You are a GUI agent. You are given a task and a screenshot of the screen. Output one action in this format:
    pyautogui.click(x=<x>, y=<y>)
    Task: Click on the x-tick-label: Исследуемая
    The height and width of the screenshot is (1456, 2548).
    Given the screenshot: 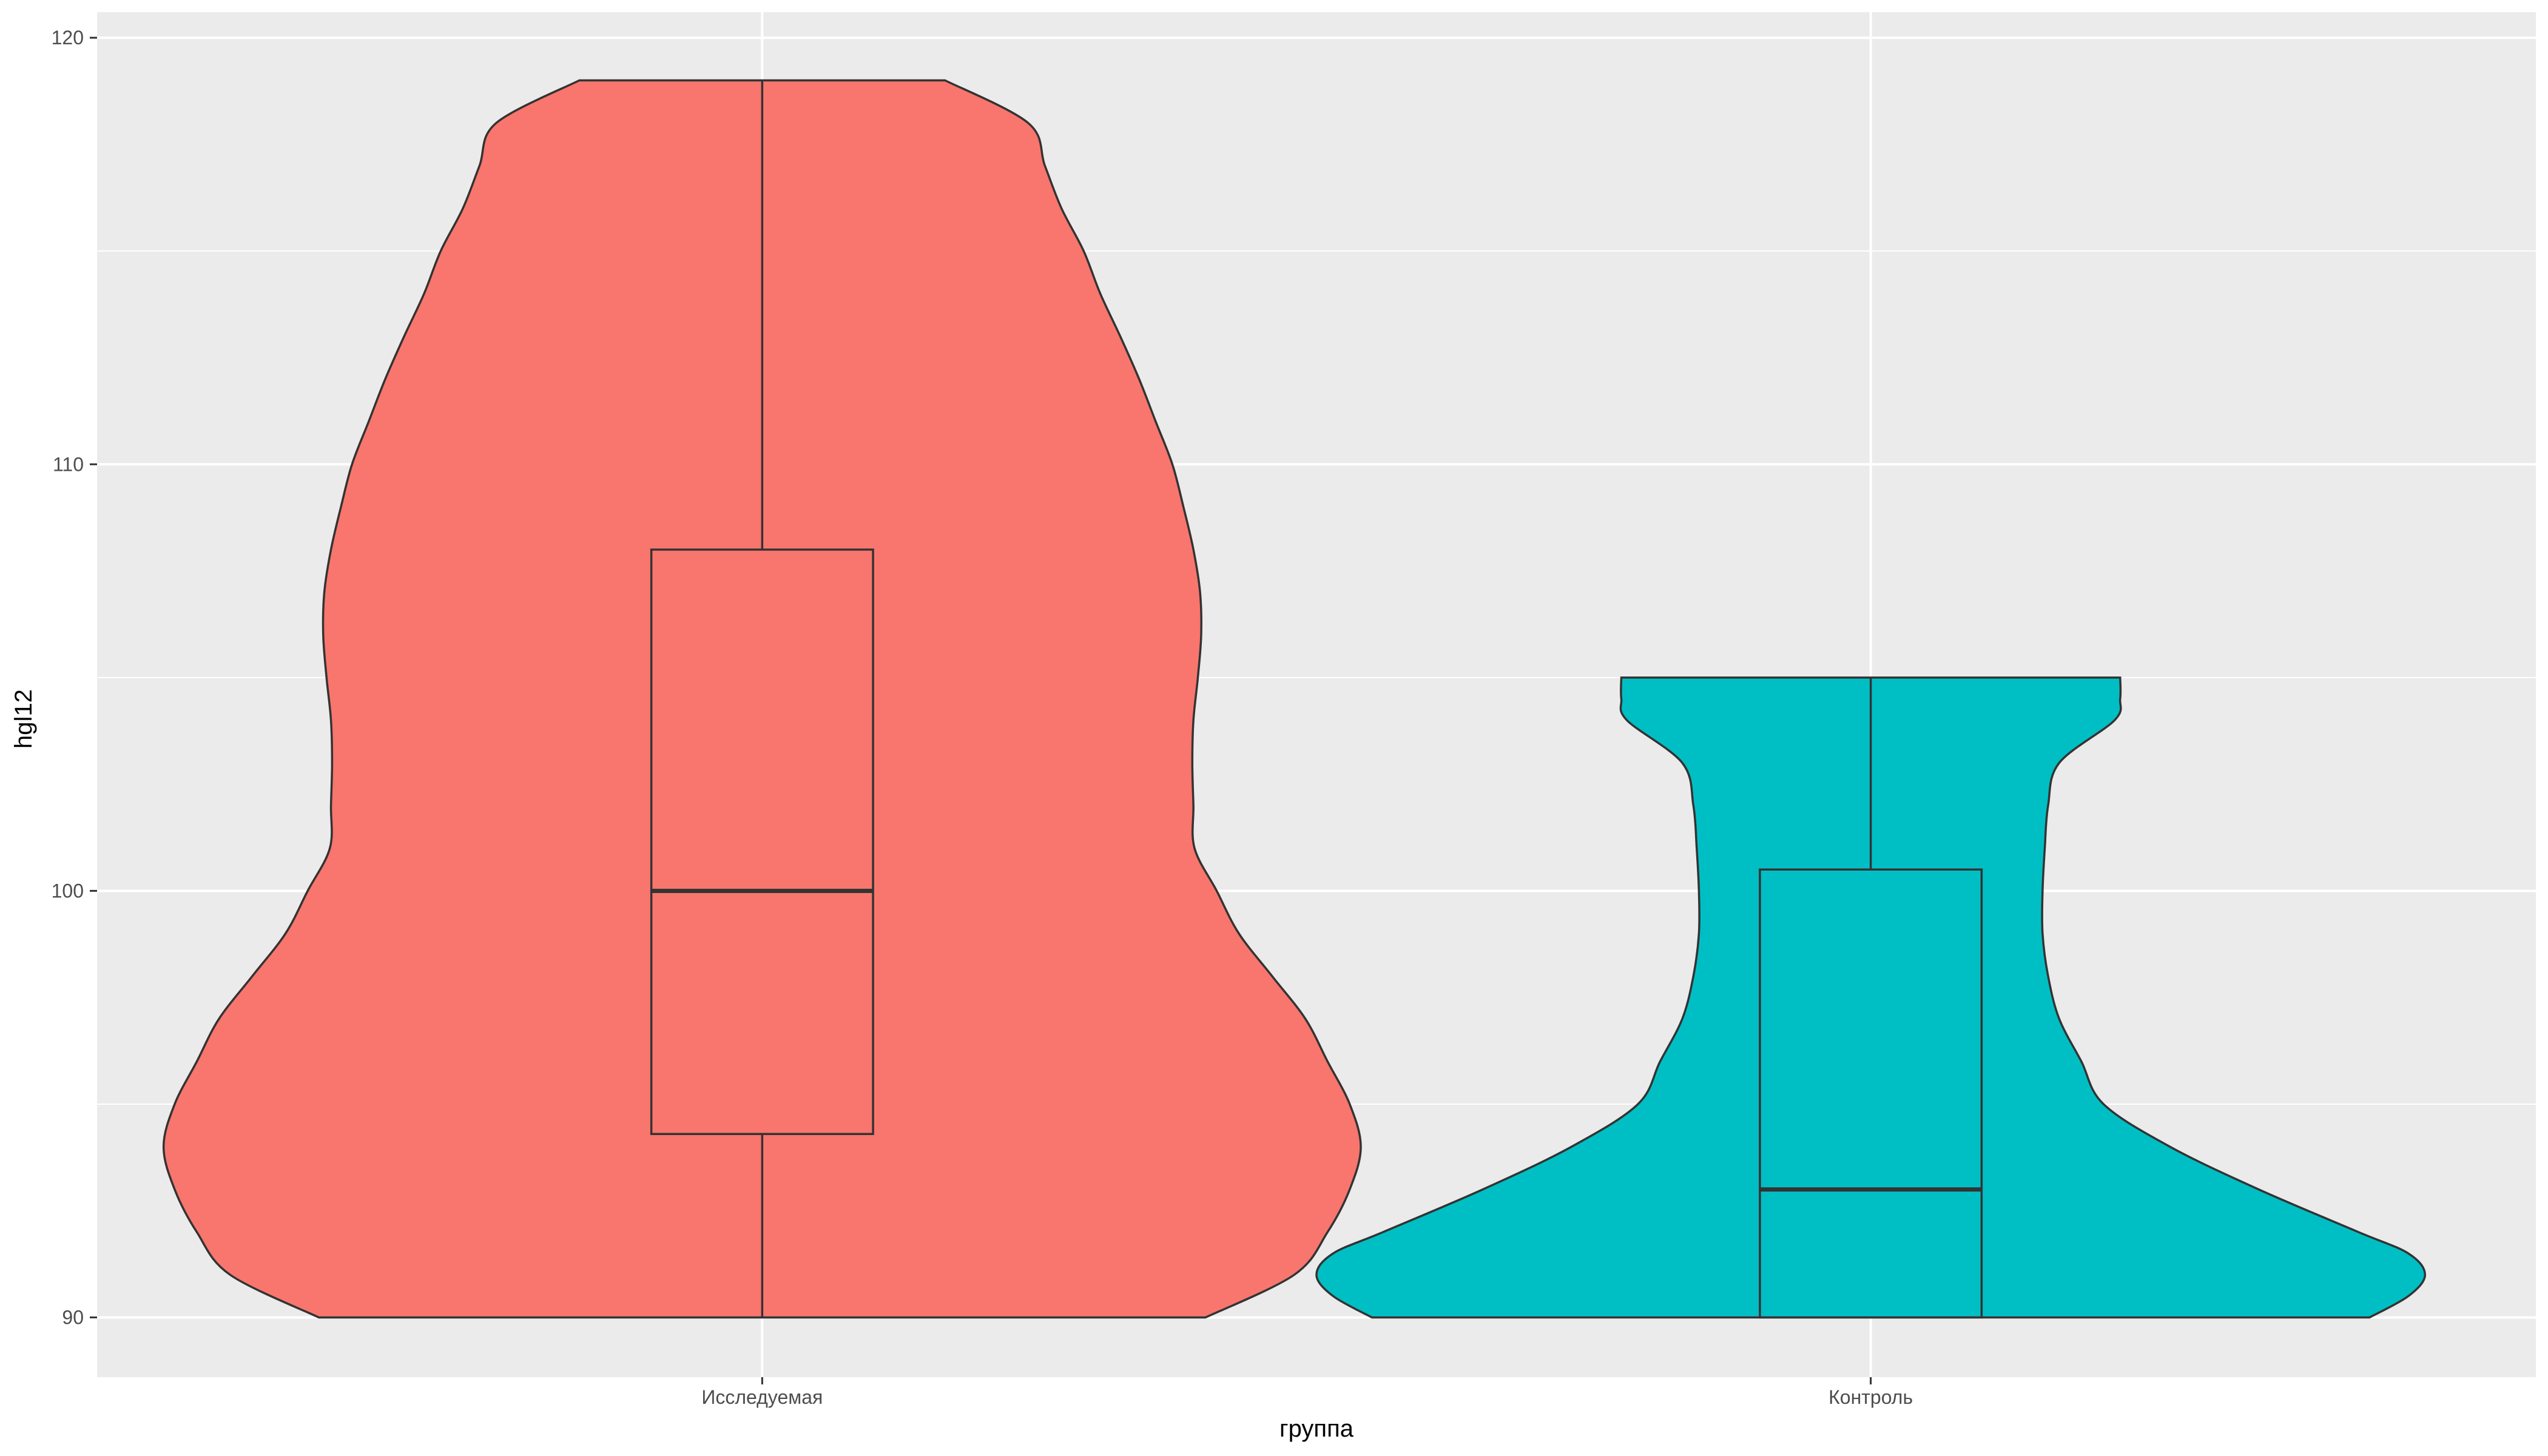 What is the action you would take?
    pyautogui.click(x=762, y=1397)
    